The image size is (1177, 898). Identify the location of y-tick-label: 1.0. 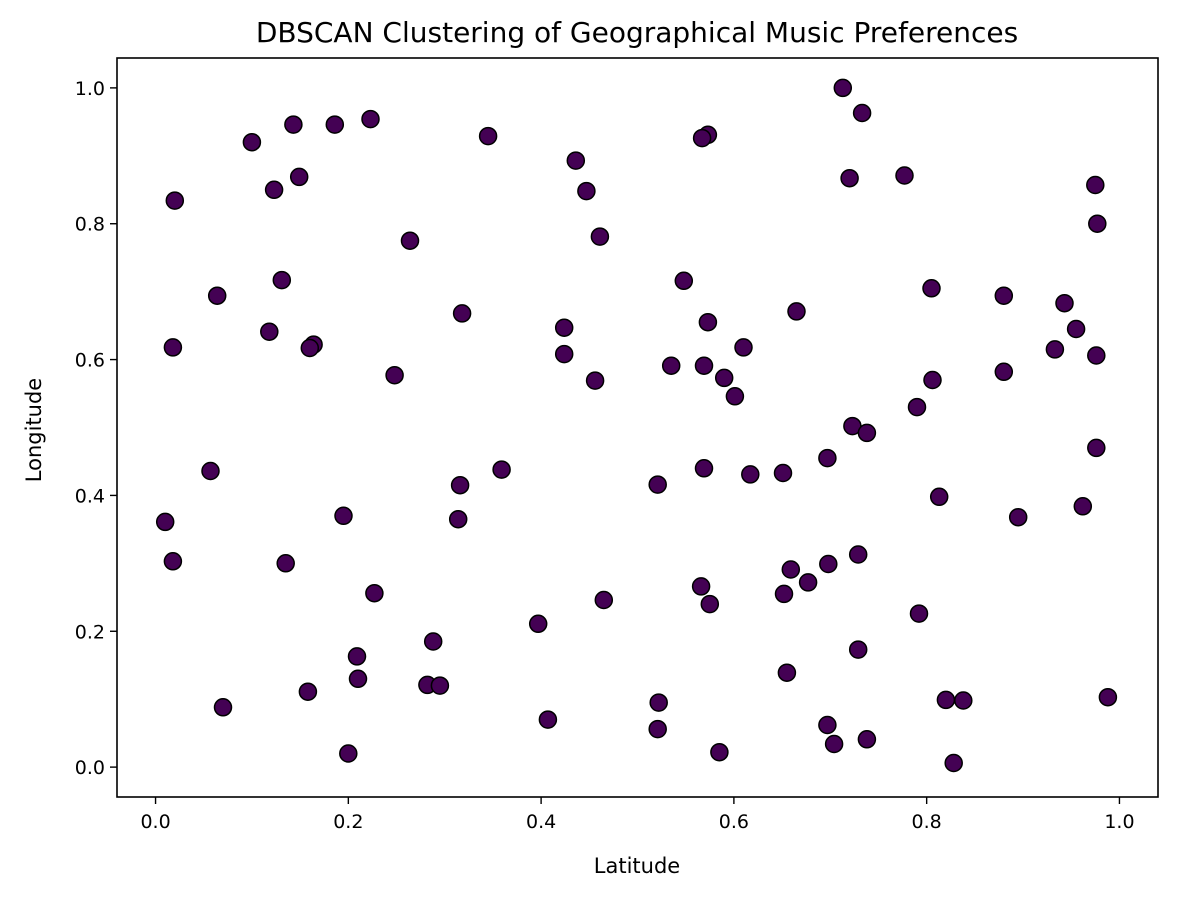
(90, 89).